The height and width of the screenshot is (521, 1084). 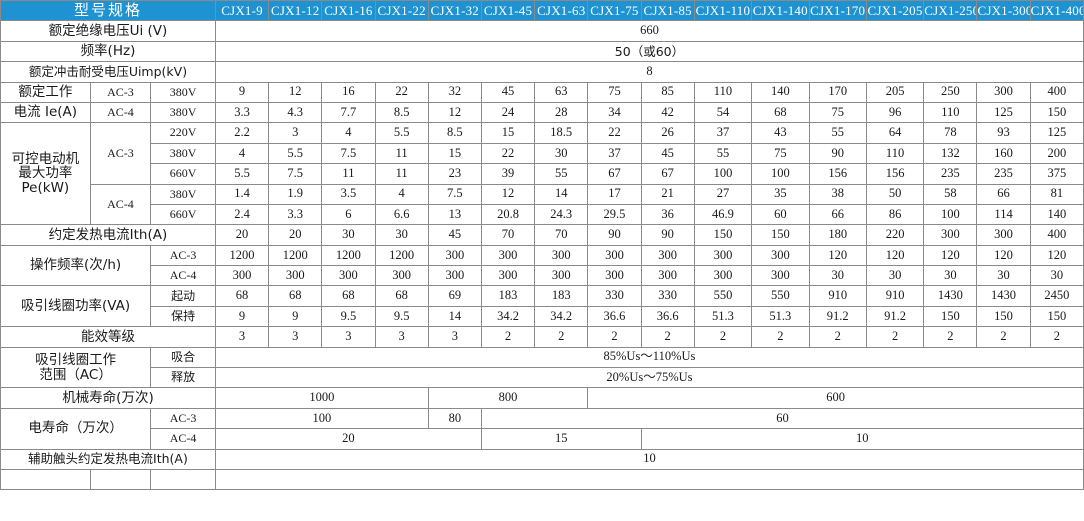 I want to click on label-operating-frequency: 操作频率(次/h), so click(x=76, y=265).